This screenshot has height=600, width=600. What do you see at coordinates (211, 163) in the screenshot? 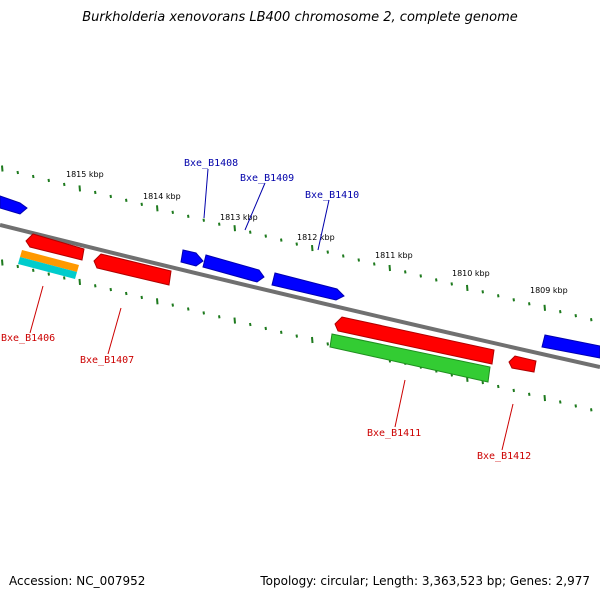
I see `gene-label-bxe-b1408: Bxe_B1408` at bounding box center [211, 163].